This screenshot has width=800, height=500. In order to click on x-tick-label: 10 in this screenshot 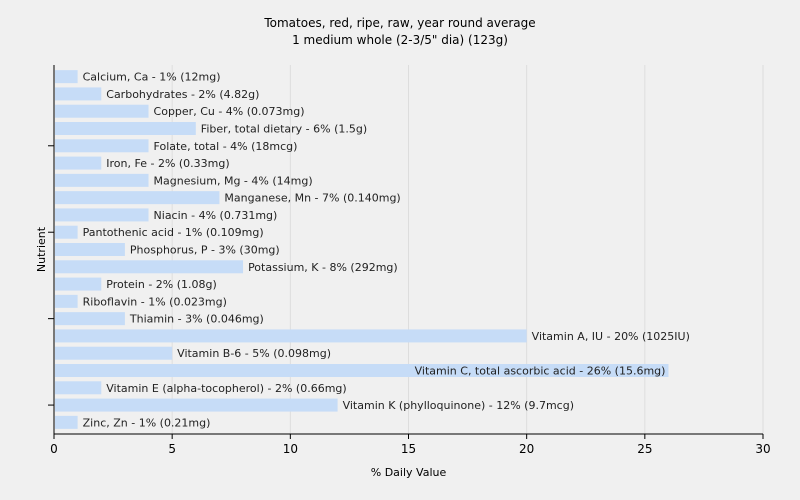, I will do `click(290, 449)`.